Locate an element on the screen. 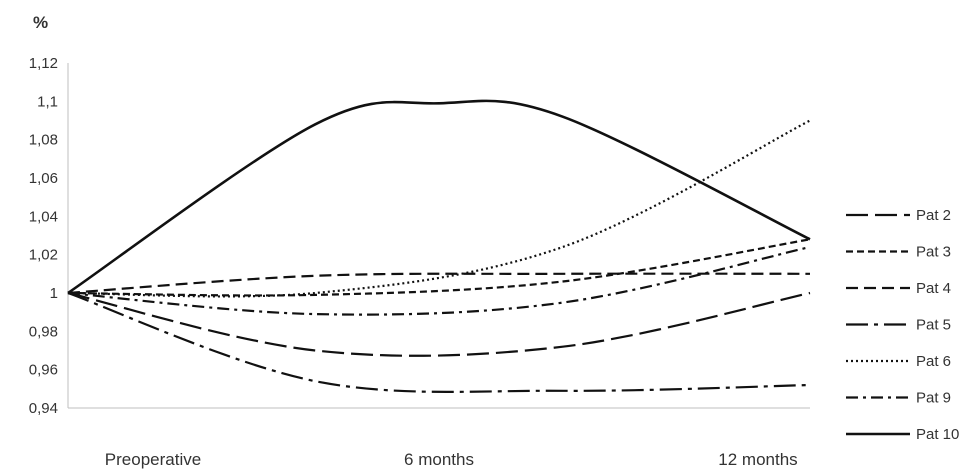 This screenshot has height=475, width=976. y-tick-label: 0,98 is located at coordinates (43, 331).